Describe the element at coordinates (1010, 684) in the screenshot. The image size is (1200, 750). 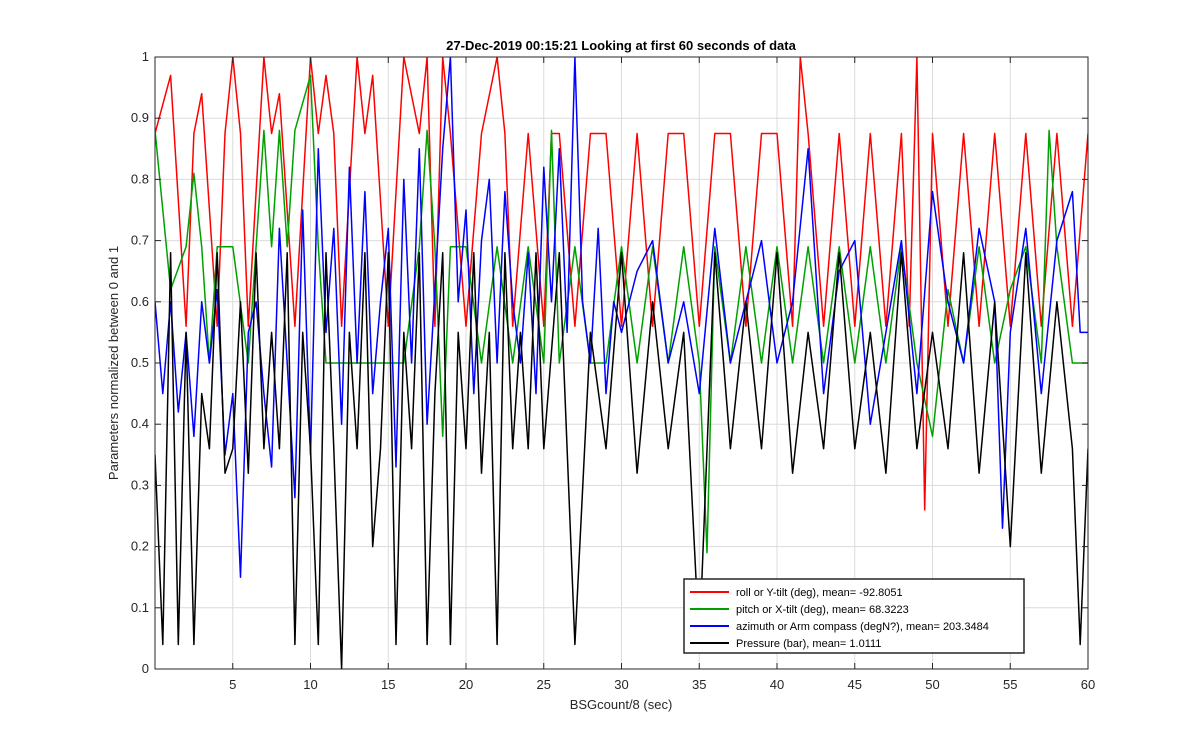
I see `x-tick-label: 55` at that location.